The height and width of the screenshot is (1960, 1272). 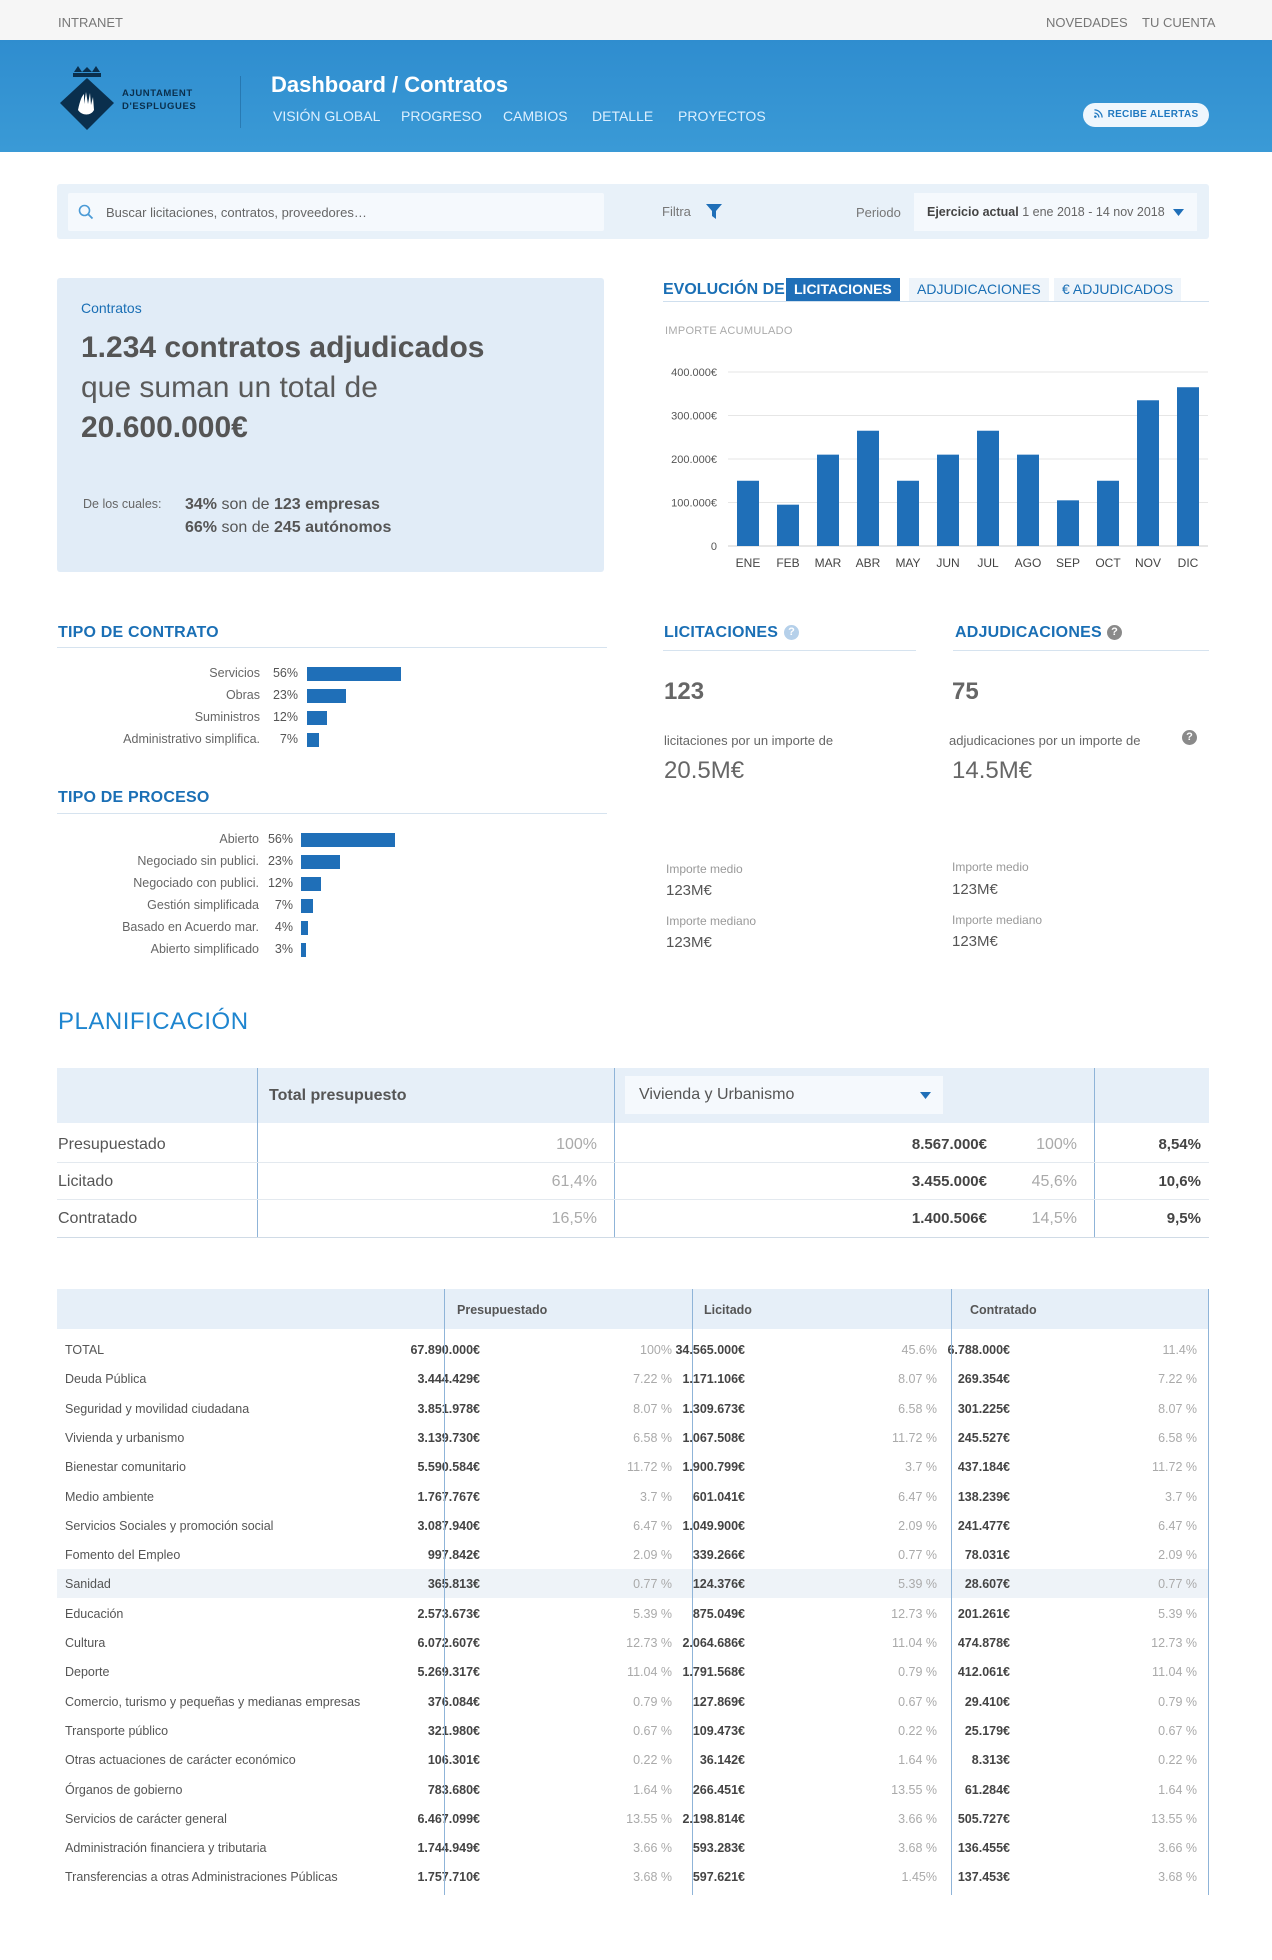 I want to click on row-label: TOTAL, so click(x=85, y=1350).